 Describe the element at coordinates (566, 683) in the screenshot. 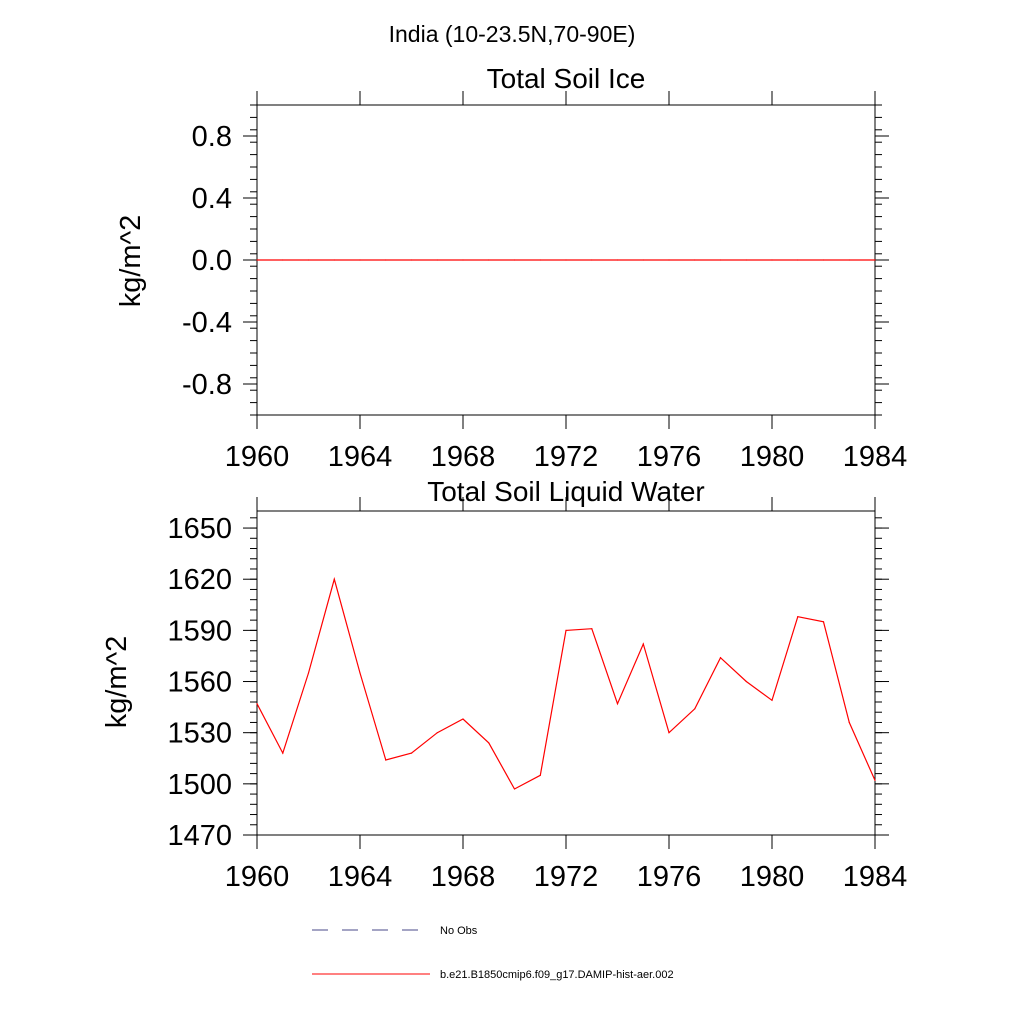

I see `series-line` at that location.